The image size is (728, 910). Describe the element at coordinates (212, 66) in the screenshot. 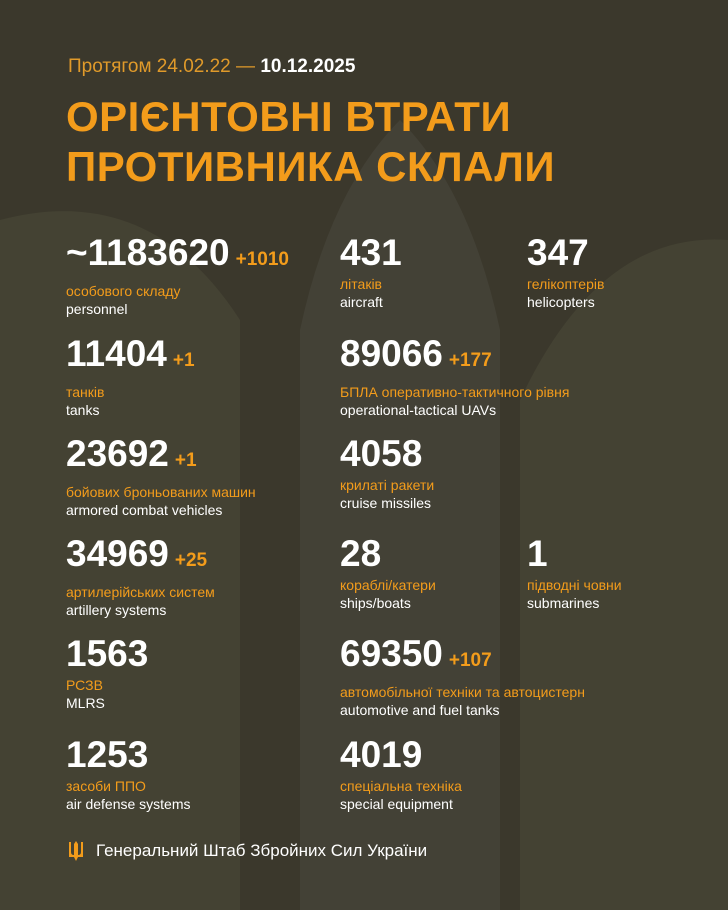

I see `period: Протягом 24.02.22 — 10.12.2025` at that location.